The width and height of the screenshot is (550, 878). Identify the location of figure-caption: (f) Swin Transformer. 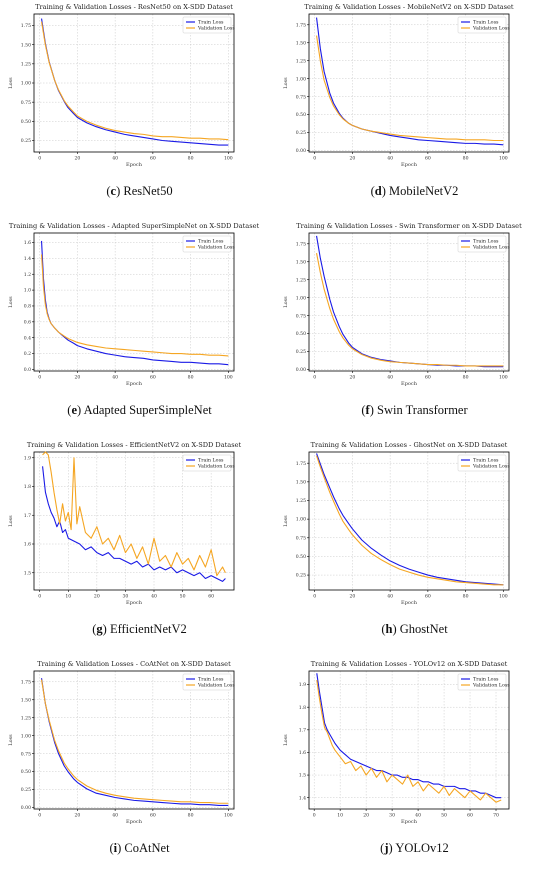
(414, 410).